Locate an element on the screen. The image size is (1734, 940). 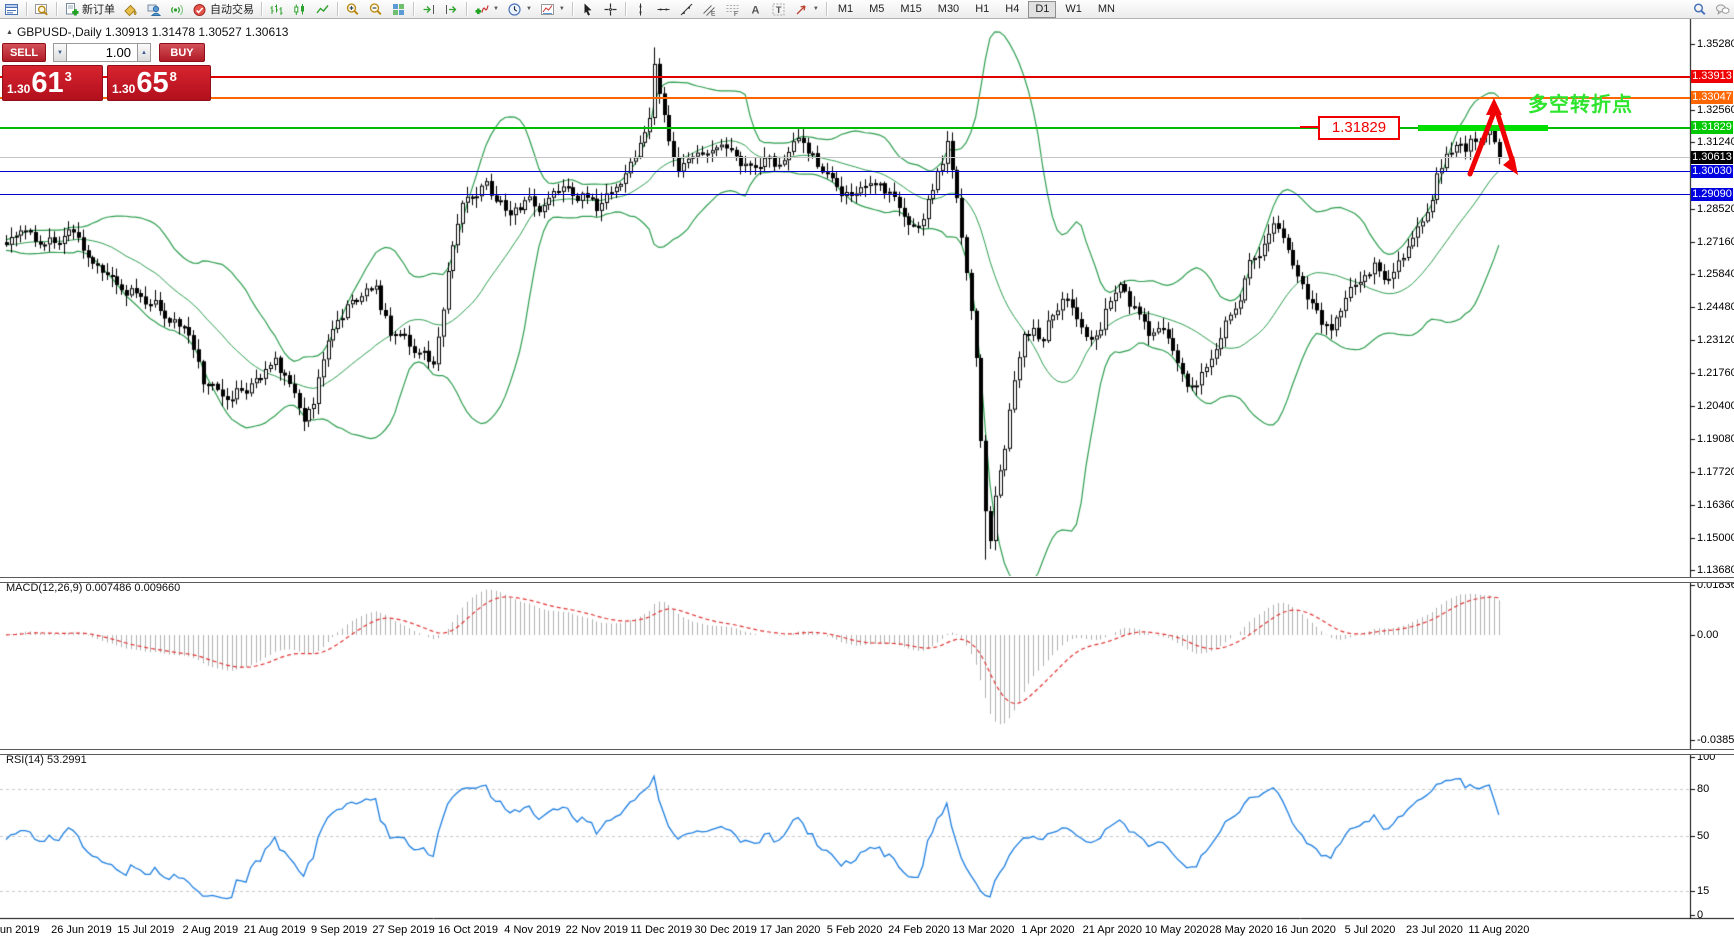
sell-button: SELL is located at coordinates (24, 52).